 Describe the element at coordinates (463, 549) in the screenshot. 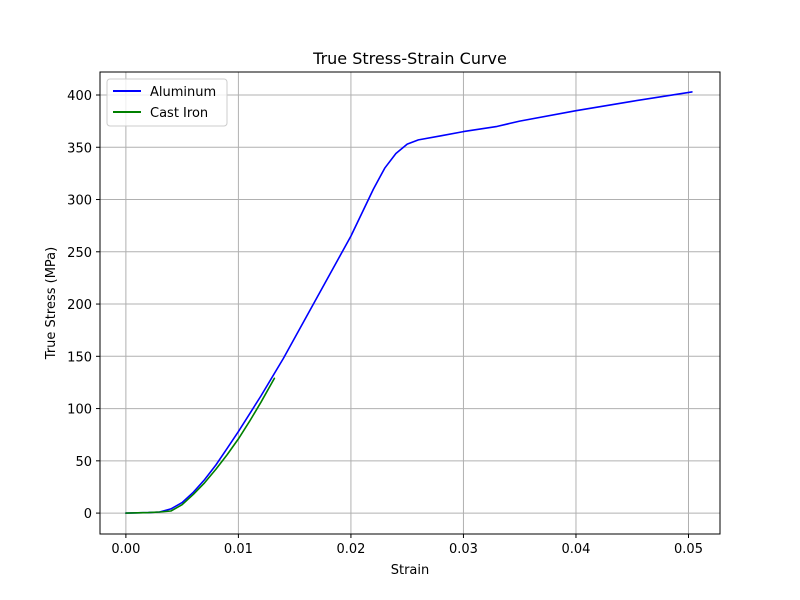

I see `x-tick-label: 0.03` at that location.